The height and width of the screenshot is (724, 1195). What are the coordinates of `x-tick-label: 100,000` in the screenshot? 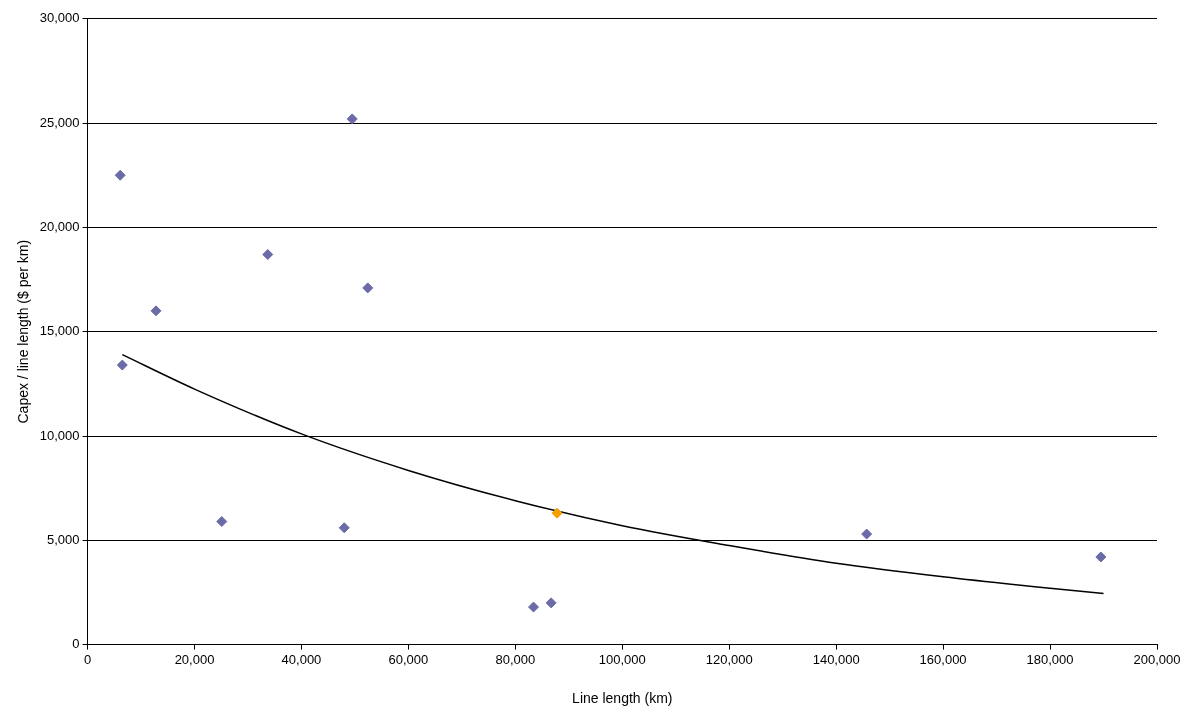 It's located at (622, 659).